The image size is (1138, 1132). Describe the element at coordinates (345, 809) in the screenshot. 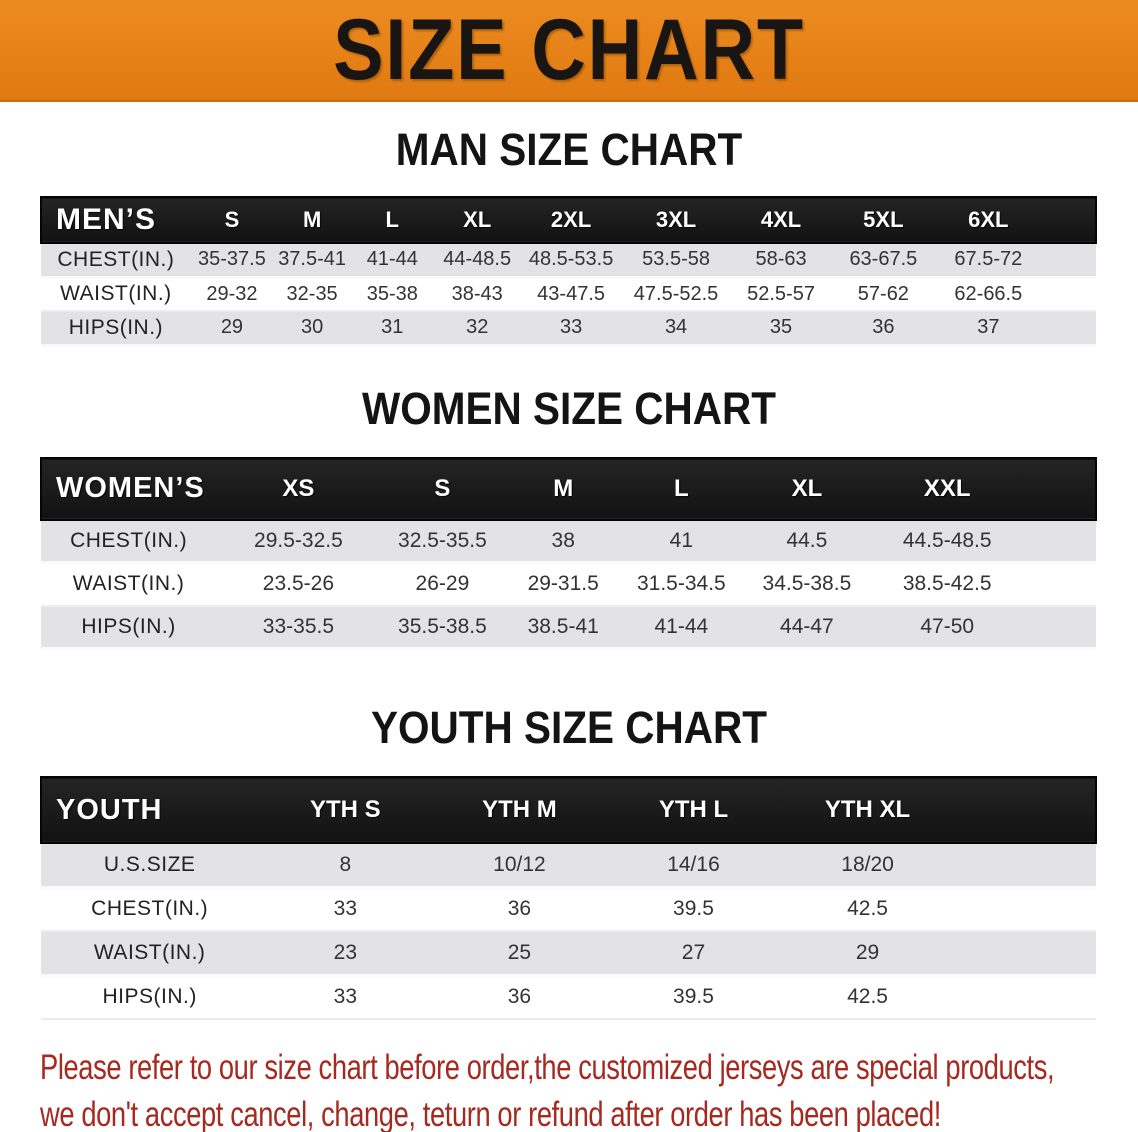

I see `size-column-header: YTH S` at that location.